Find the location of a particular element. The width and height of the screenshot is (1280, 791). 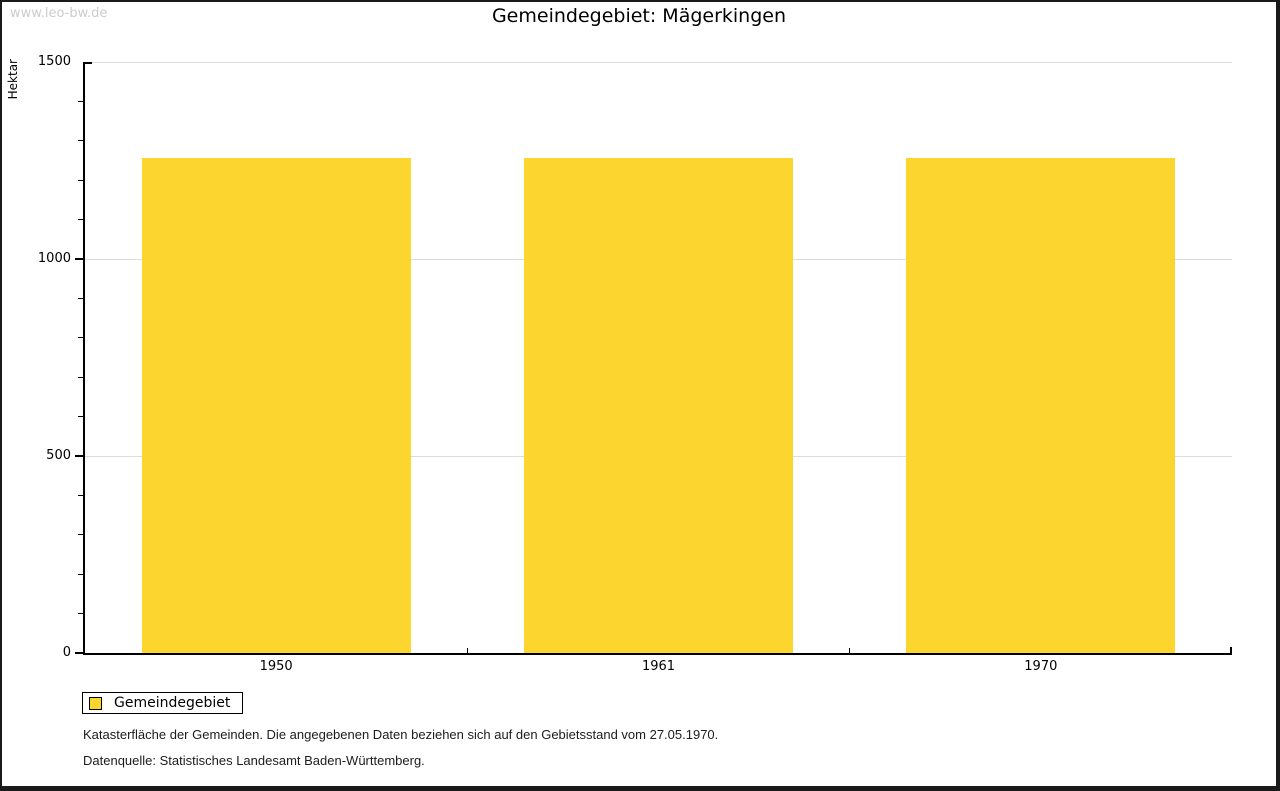

x-tick-label-1950: 1950 is located at coordinates (276, 666).